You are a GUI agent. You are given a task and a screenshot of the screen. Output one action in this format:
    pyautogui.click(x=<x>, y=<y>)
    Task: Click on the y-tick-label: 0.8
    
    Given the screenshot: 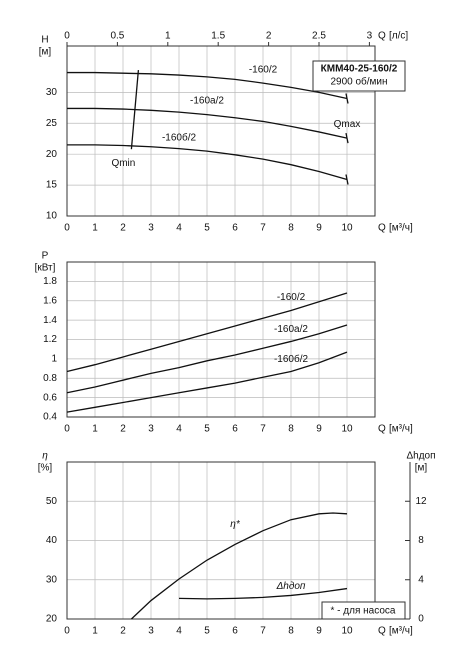 What is the action you would take?
    pyautogui.click(x=50, y=378)
    